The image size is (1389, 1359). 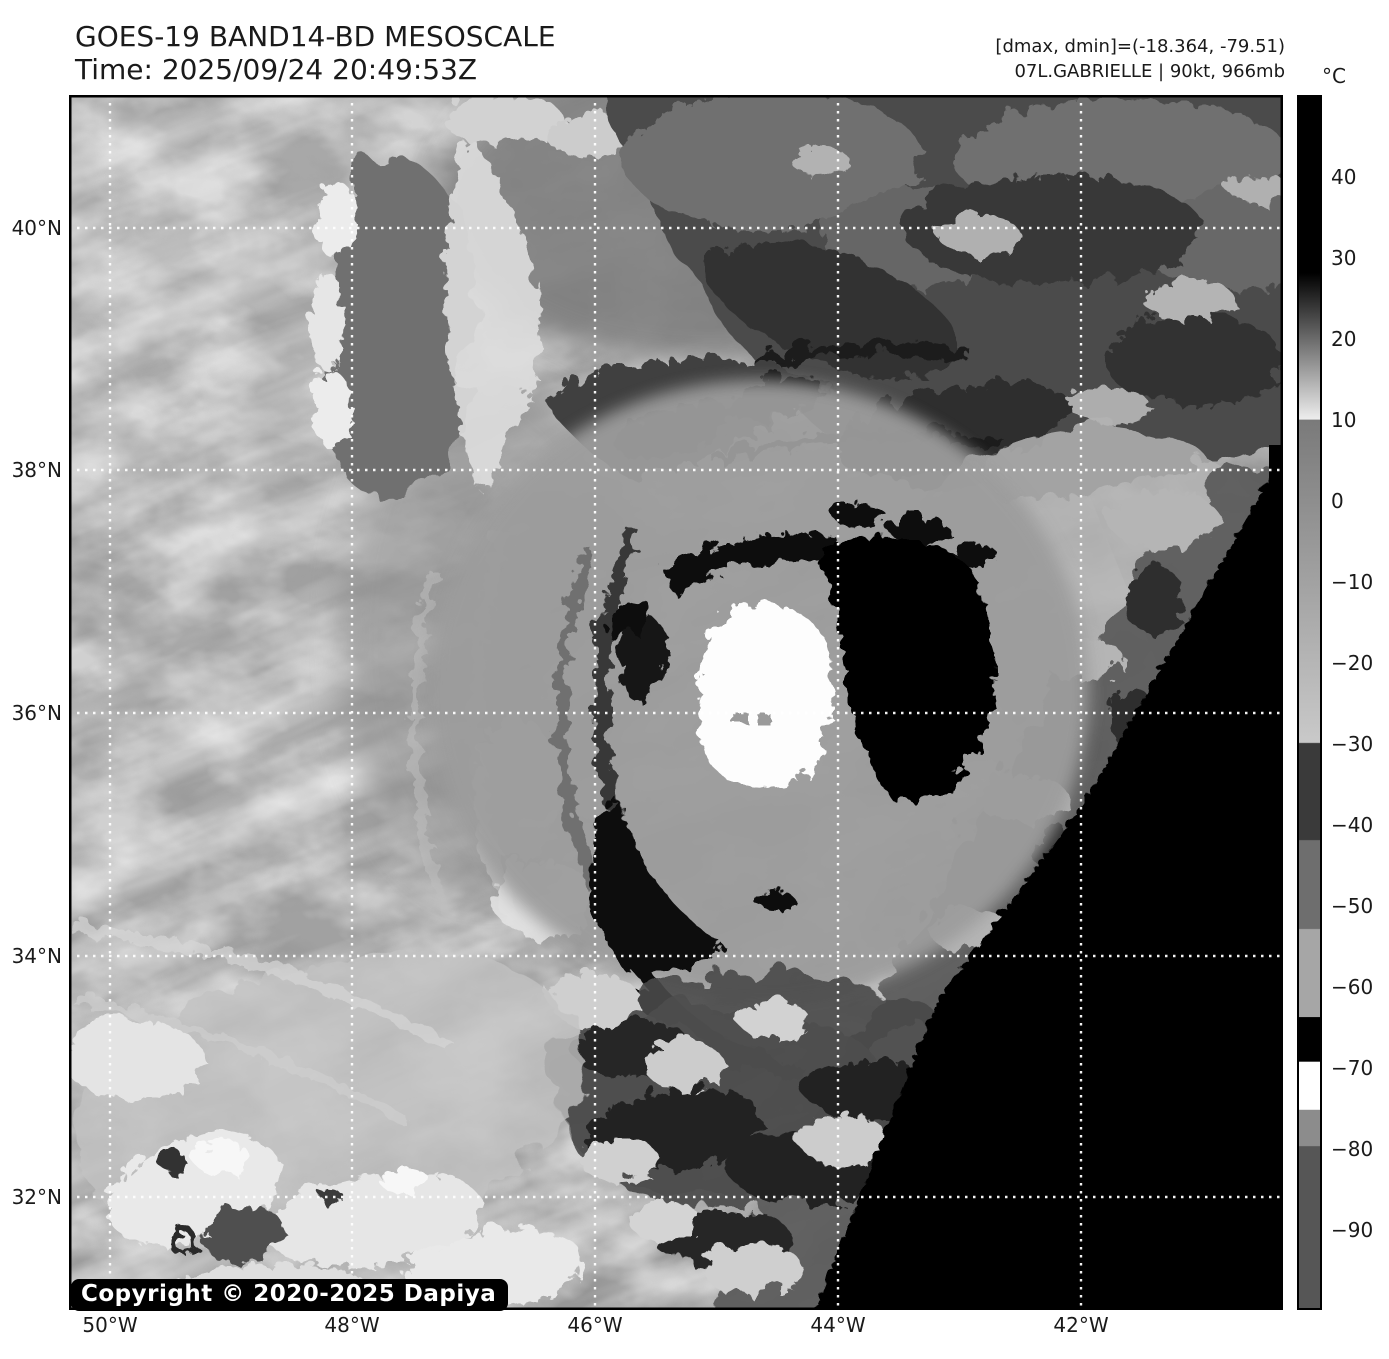 I want to click on colorbar-unit-label: °C, so click(x=1334, y=76).